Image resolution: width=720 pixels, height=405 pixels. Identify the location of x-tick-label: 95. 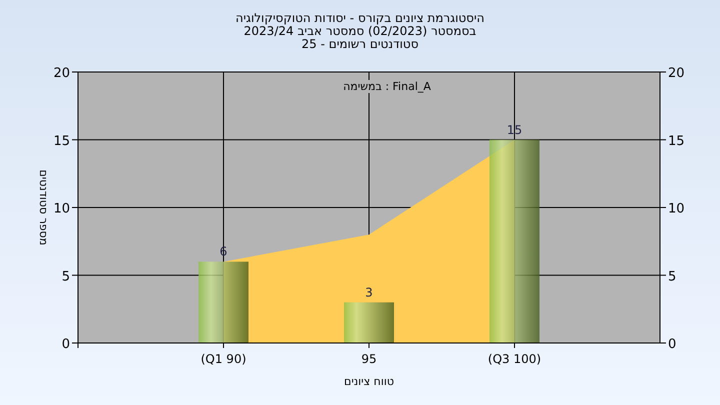
(369, 359).